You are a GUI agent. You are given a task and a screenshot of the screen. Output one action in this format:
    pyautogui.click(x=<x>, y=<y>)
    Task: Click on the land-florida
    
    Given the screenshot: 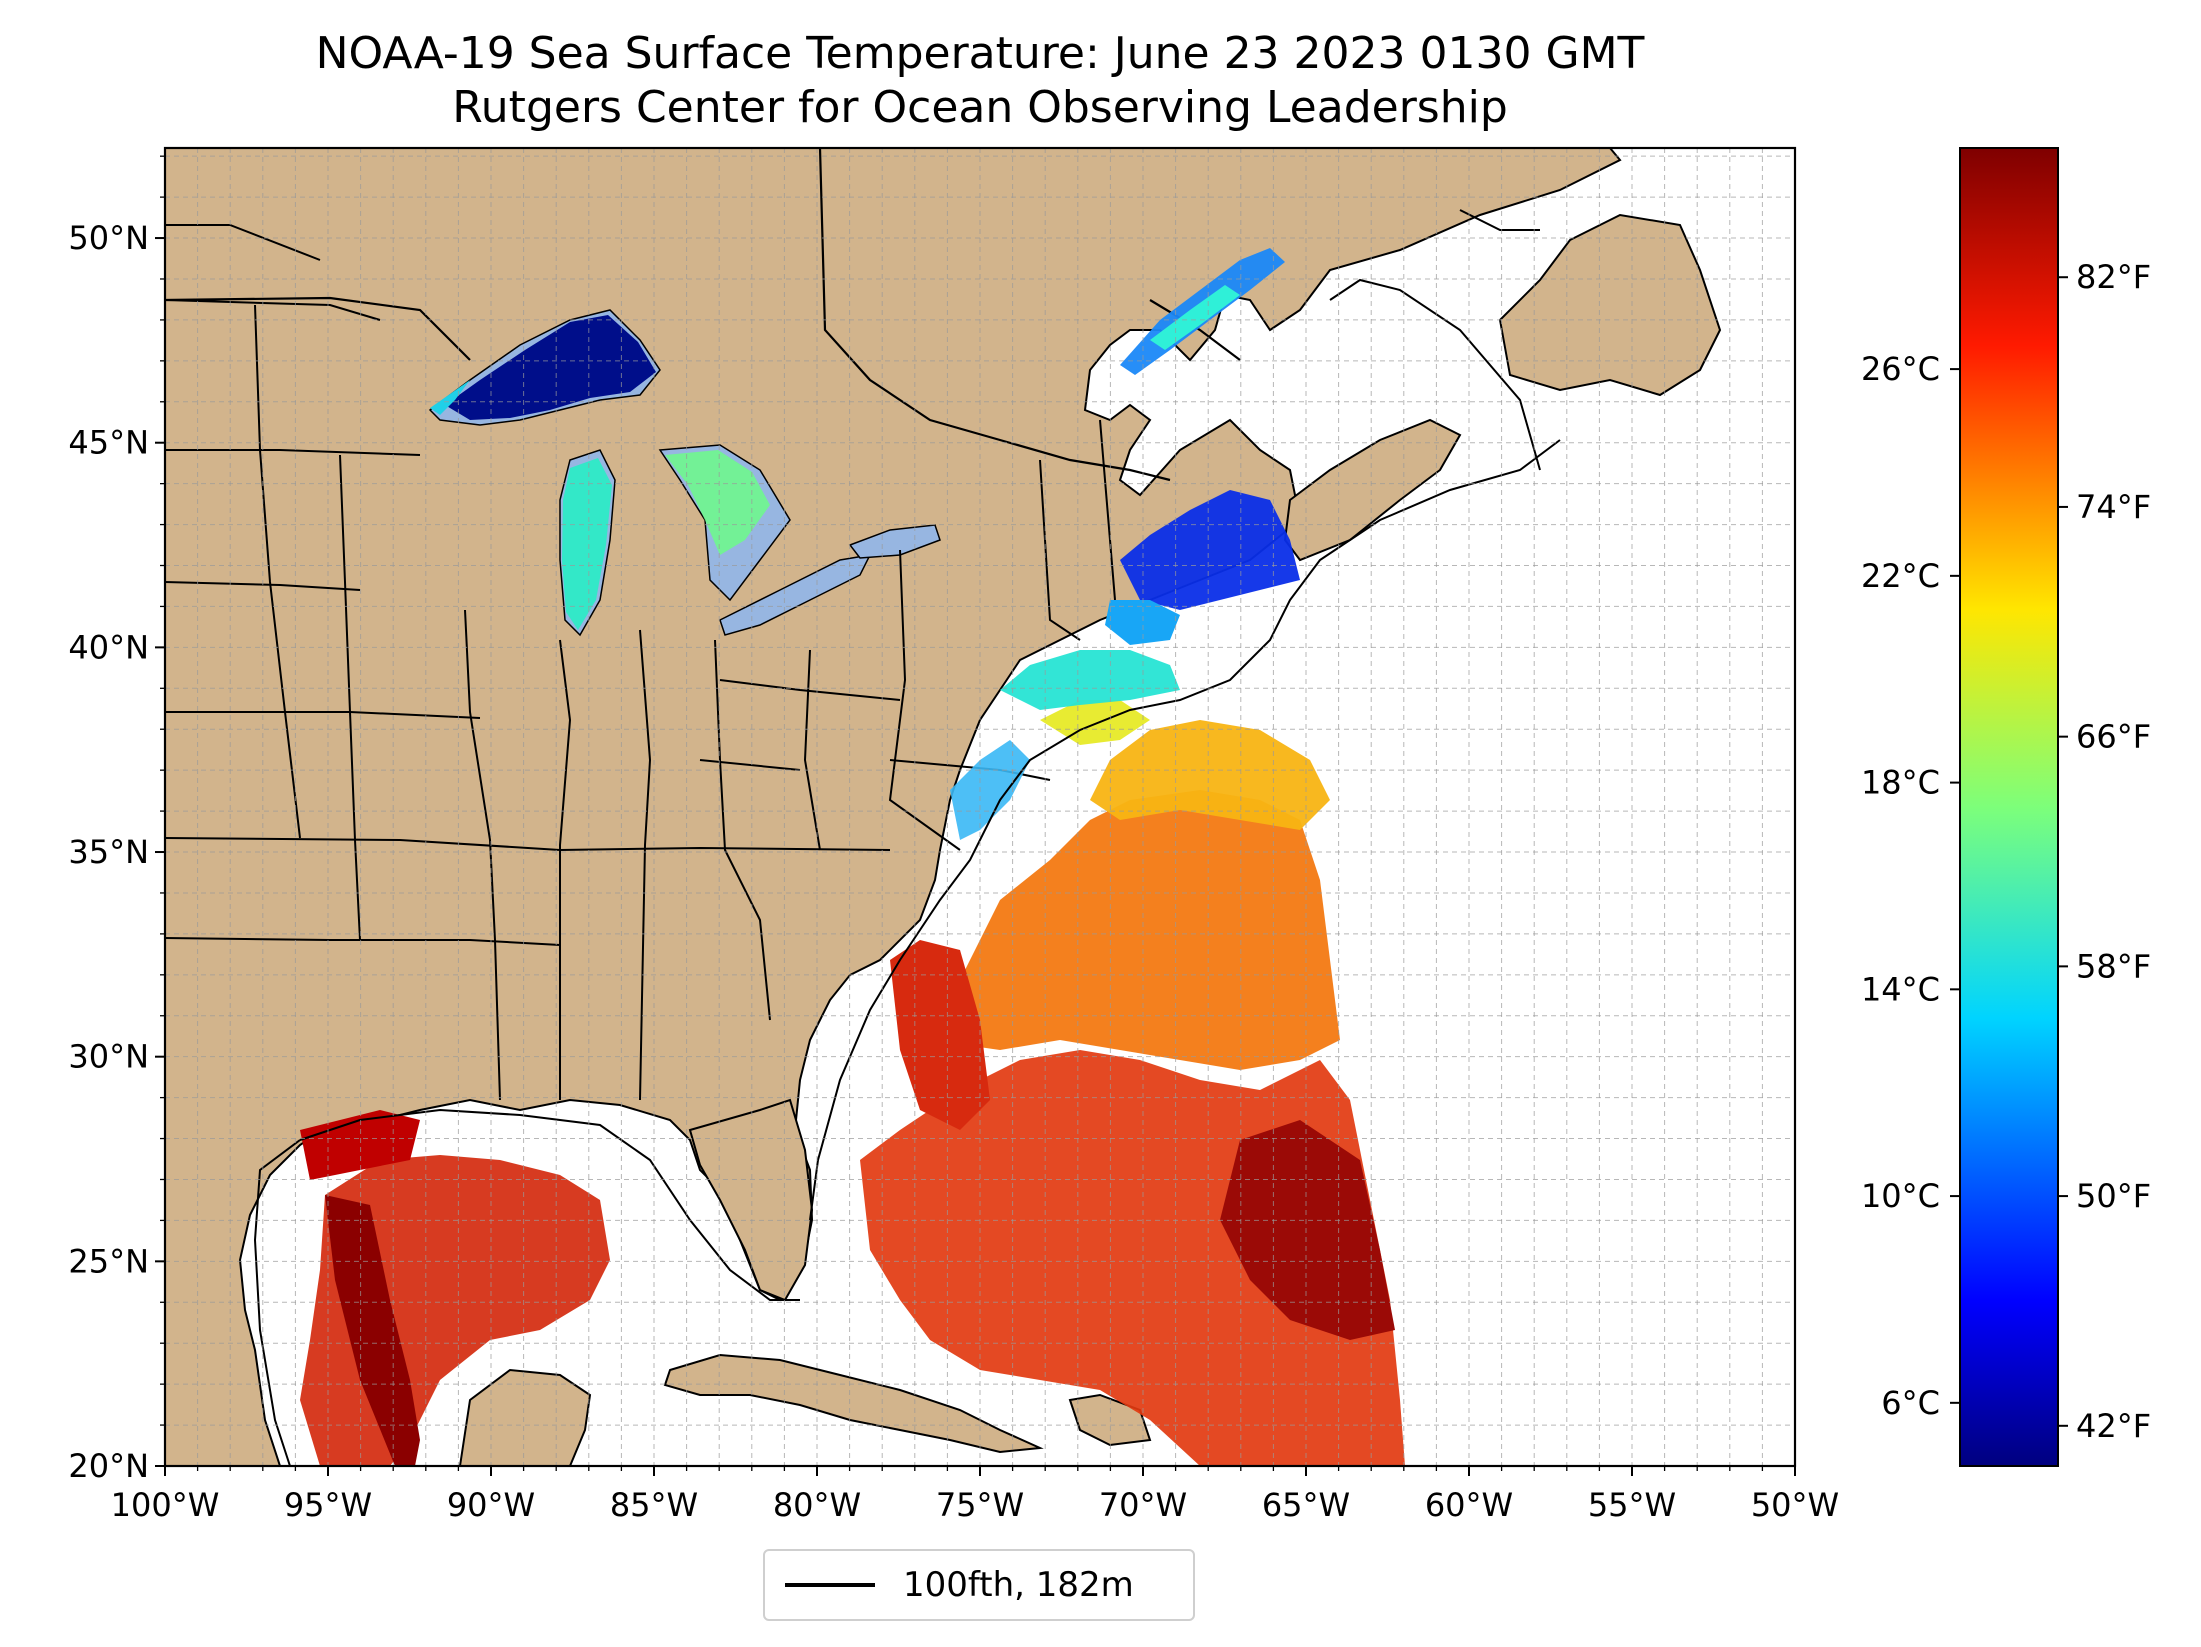 What is the action you would take?
    pyautogui.click(x=751, y=1200)
    